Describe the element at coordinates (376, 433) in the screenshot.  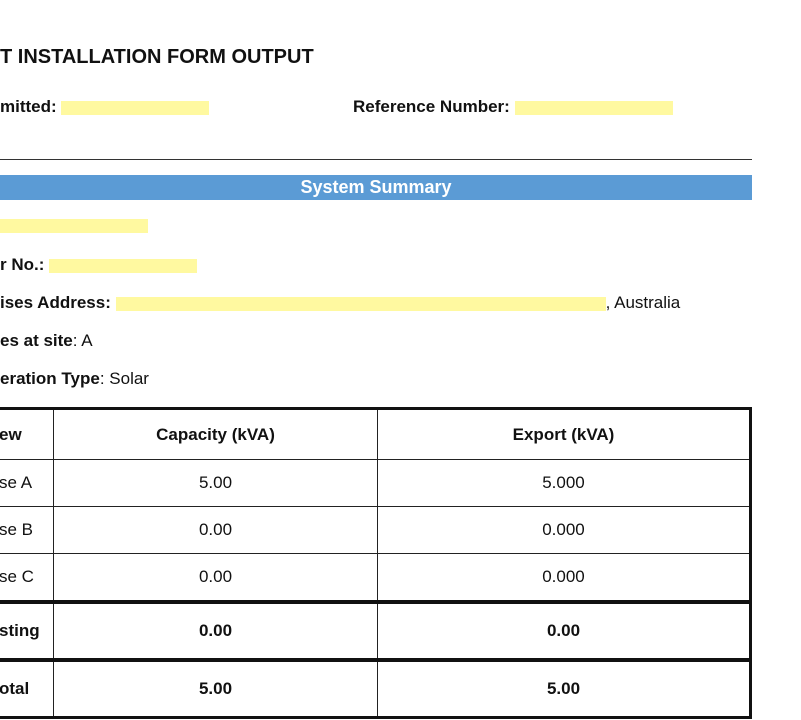
I see `table-header: ew Capacity (kVA) Export (kVA)` at that location.